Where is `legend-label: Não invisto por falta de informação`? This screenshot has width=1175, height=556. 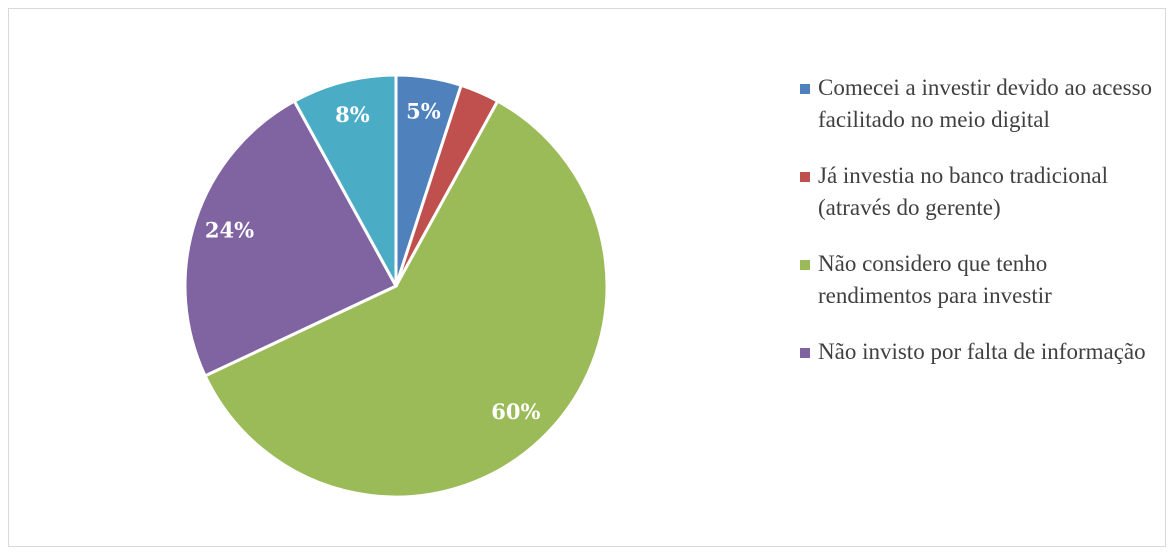 legend-label: Não invisto por falta de informação is located at coordinates (982, 351).